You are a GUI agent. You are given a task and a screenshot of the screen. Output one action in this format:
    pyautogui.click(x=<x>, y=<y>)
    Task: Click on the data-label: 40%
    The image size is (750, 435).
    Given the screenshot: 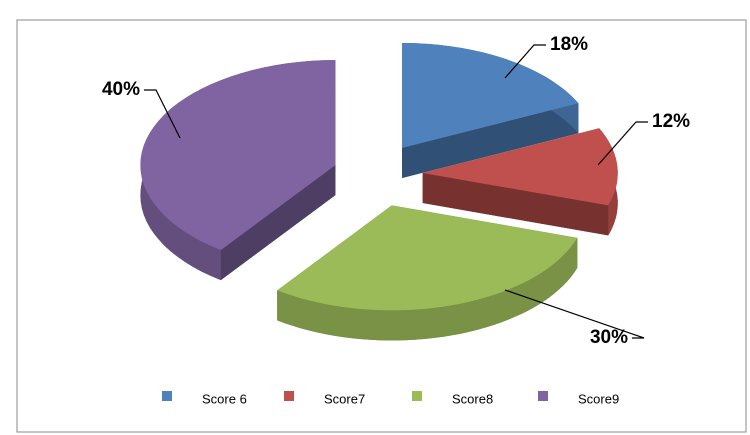 What is the action you would take?
    pyautogui.click(x=121, y=89)
    